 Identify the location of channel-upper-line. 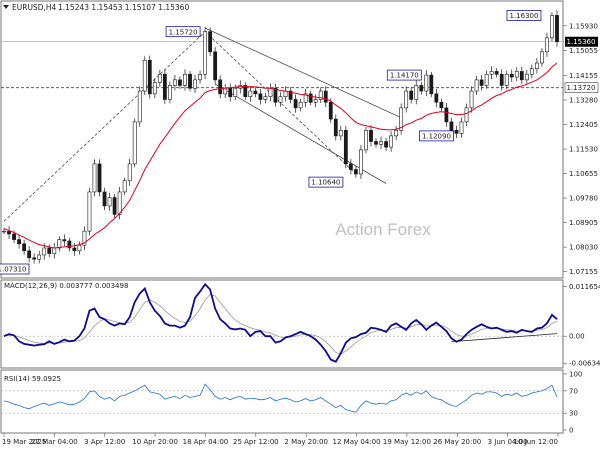
(303, 72).